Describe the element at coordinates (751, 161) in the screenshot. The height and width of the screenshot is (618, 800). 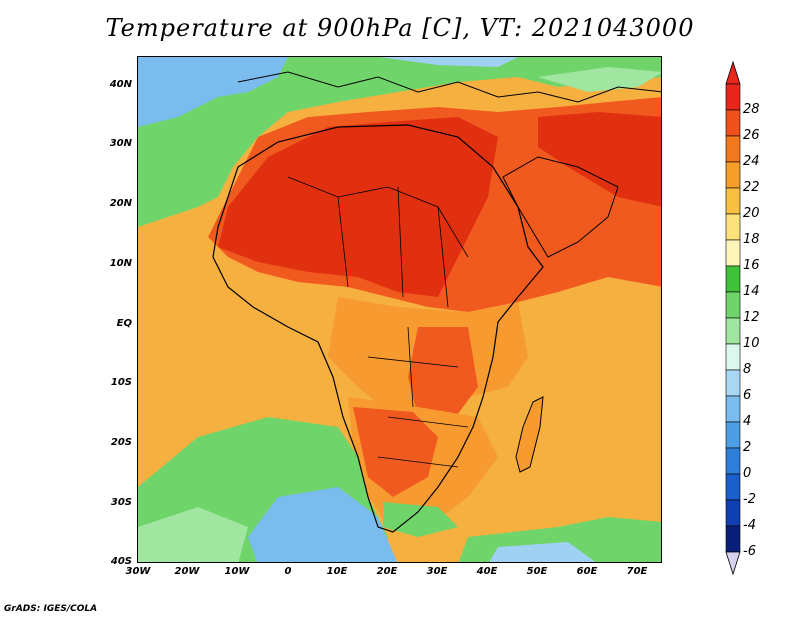
I see `colorbar-label: 24` at that location.